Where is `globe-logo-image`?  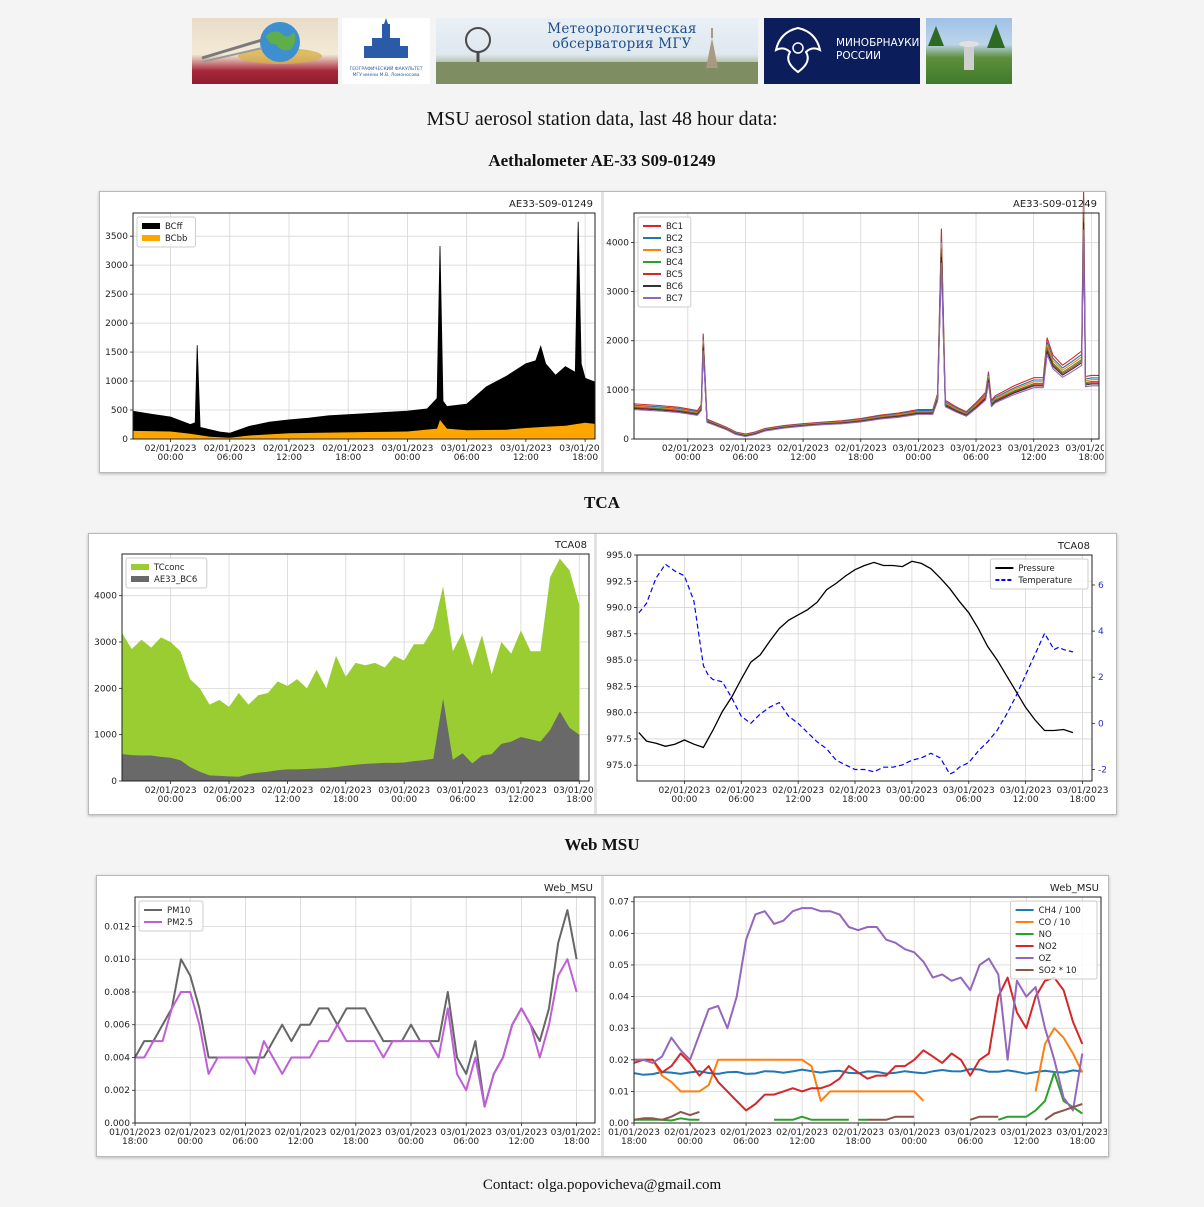
globe-logo-image is located at coordinates (265, 51).